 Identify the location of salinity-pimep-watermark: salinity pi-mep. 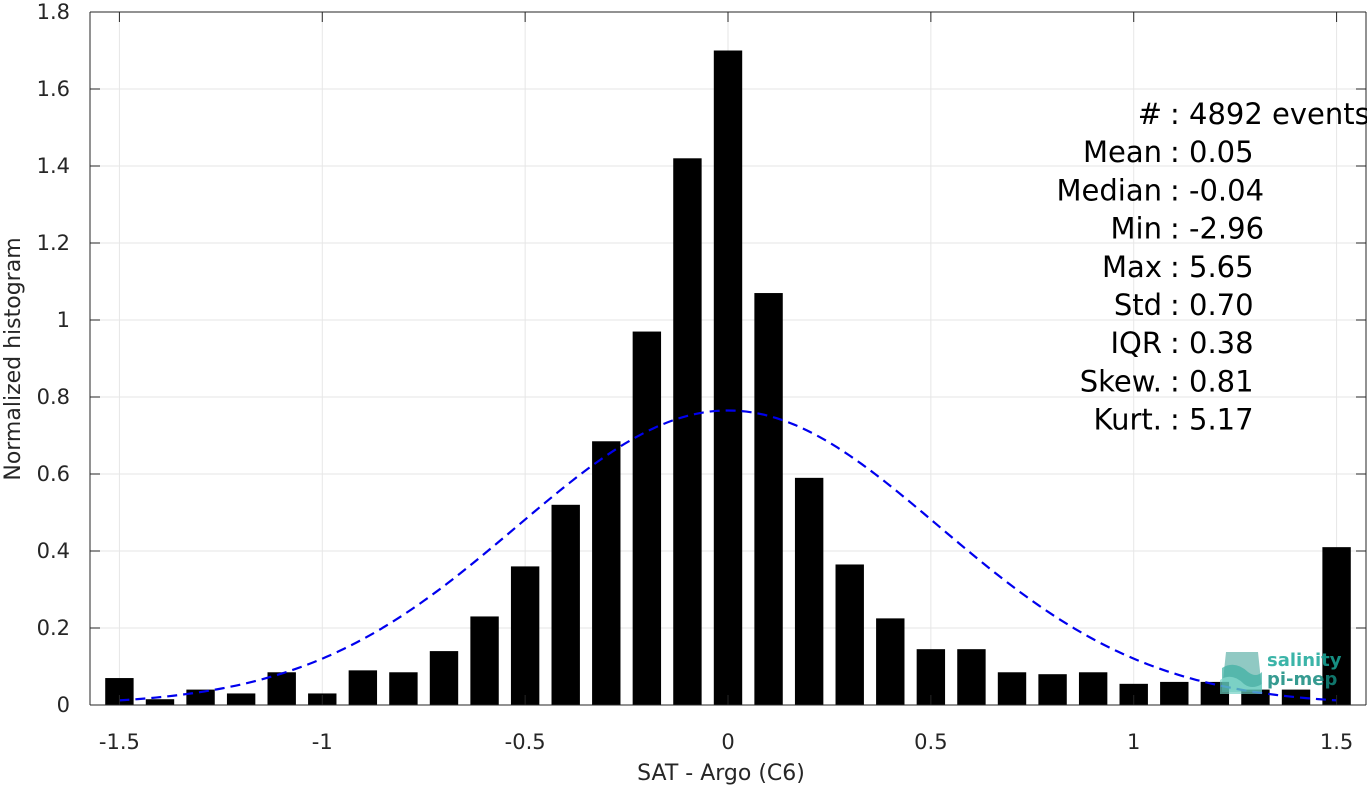
(1281, 672).